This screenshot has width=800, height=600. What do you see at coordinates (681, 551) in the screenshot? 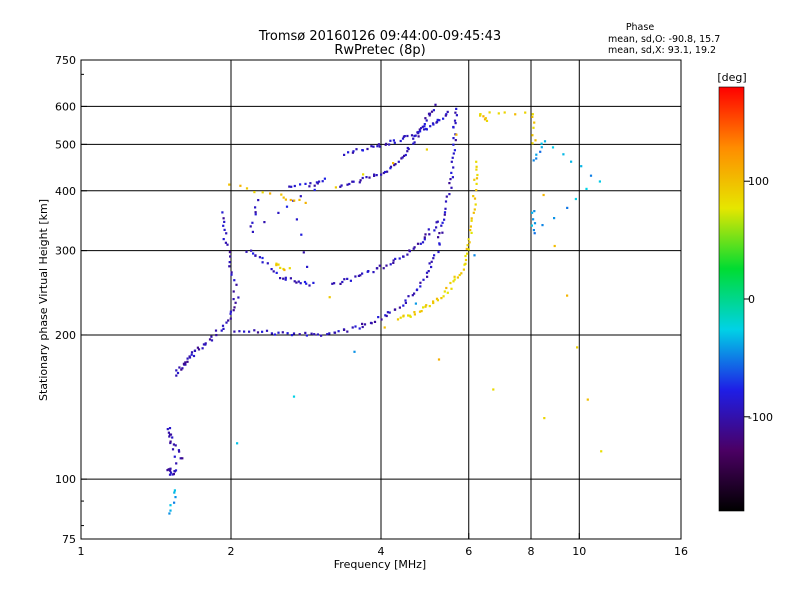
I see `x-tick-label: 16` at bounding box center [681, 551].